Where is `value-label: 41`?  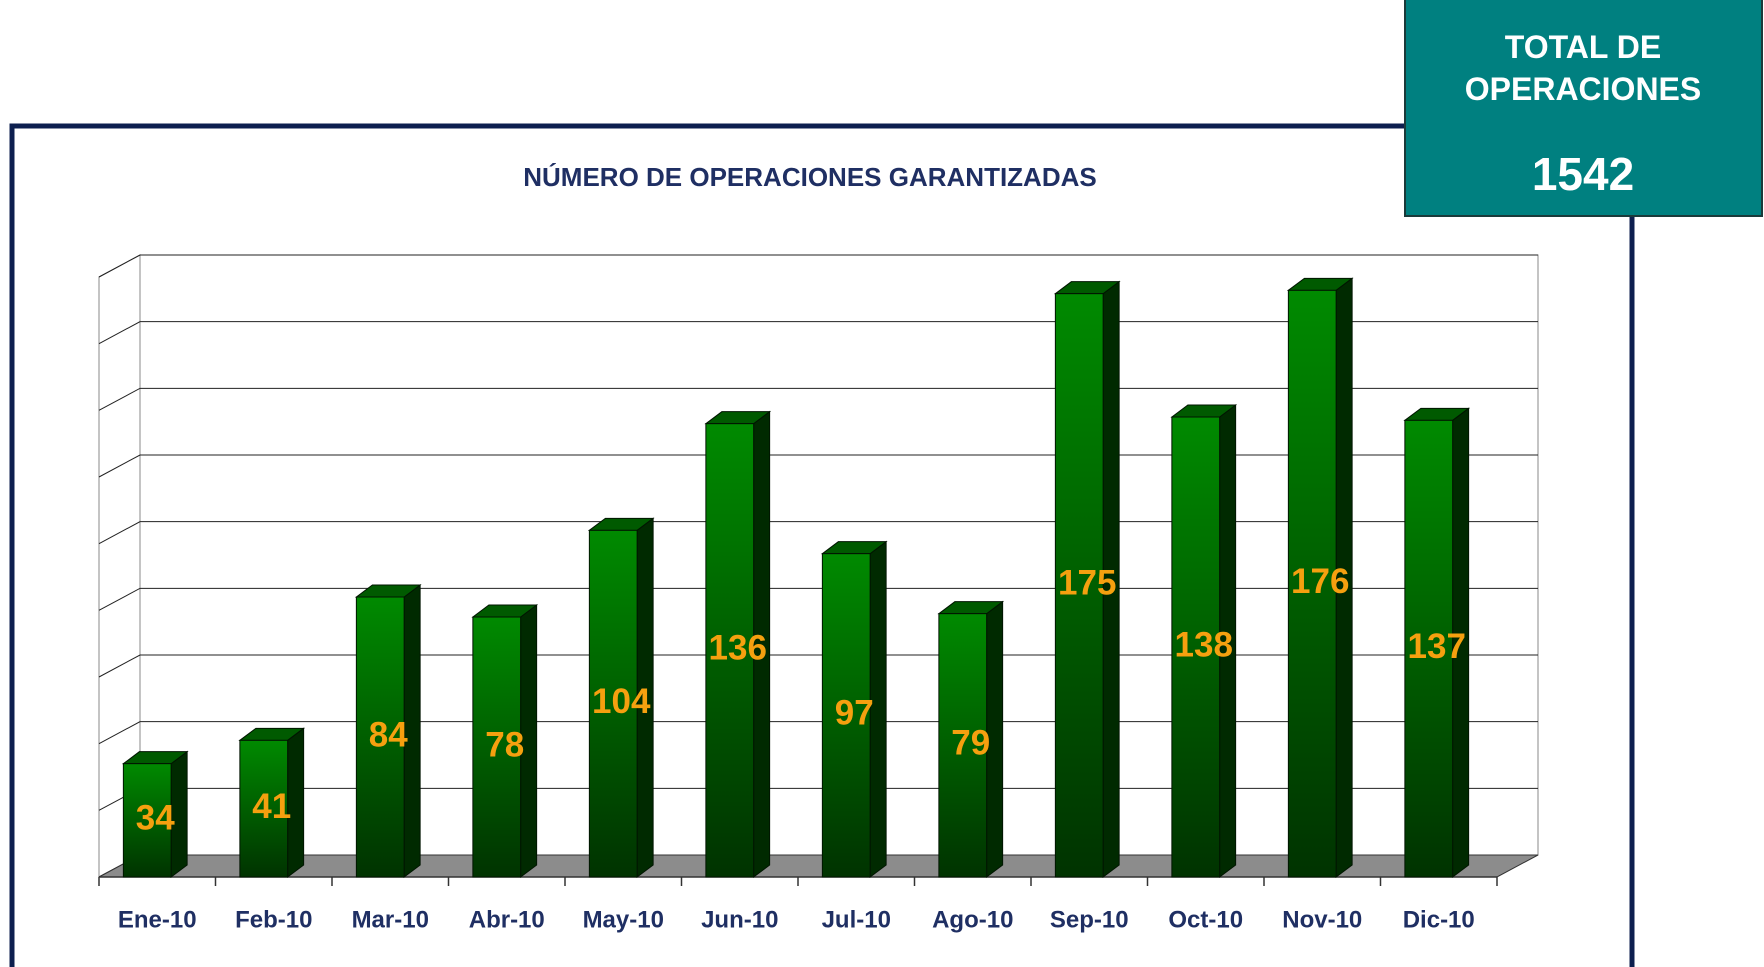 value-label: 41 is located at coordinates (271, 806).